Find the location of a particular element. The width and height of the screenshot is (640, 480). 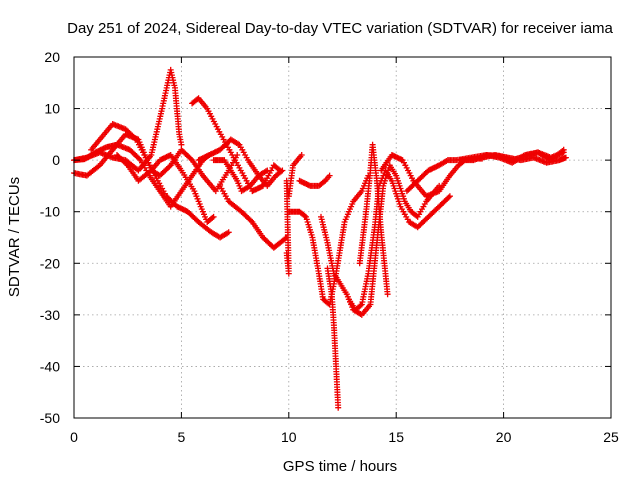

y-tick-label: -30 is located at coordinates (50, 315).